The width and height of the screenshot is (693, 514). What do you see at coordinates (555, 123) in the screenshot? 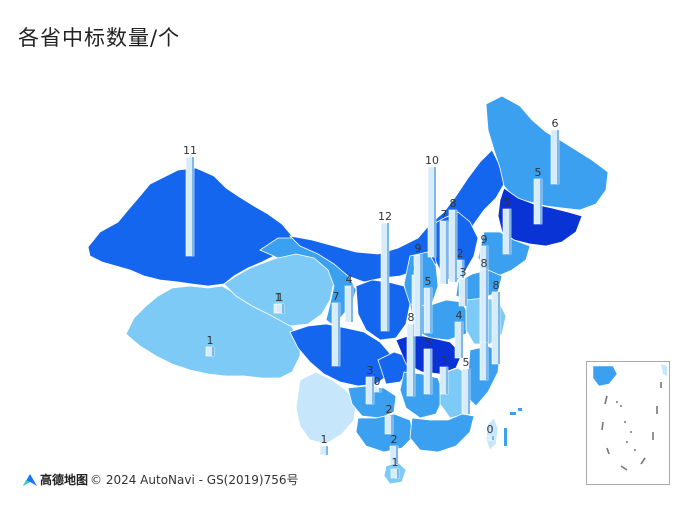
I see `bar-value-label: 6` at bounding box center [555, 123].